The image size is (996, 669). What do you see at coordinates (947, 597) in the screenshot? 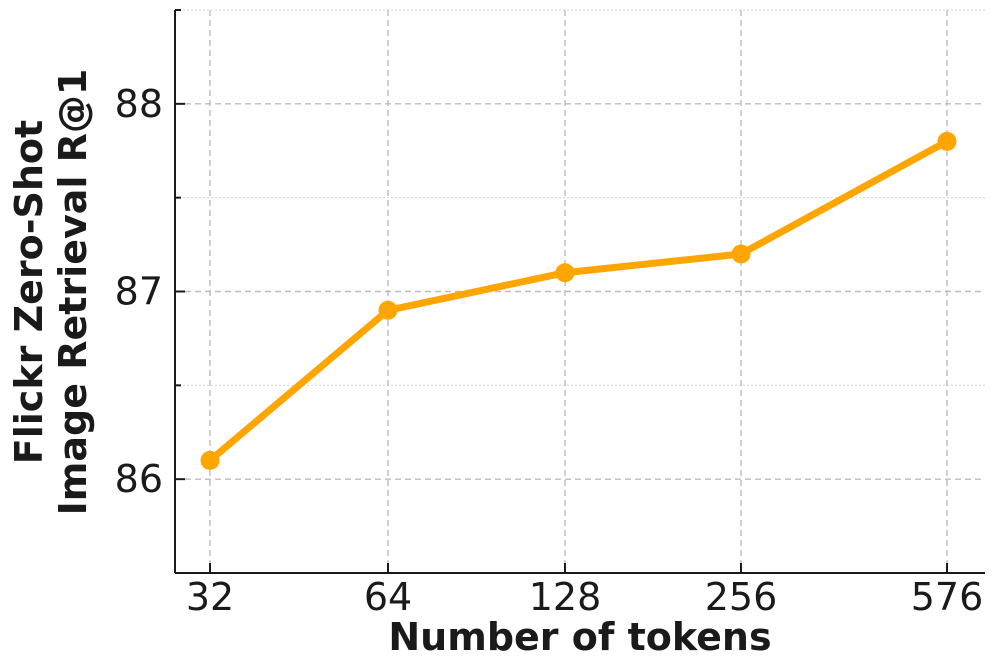
I see `x-tick-label: 576` at bounding box center [947, 597].